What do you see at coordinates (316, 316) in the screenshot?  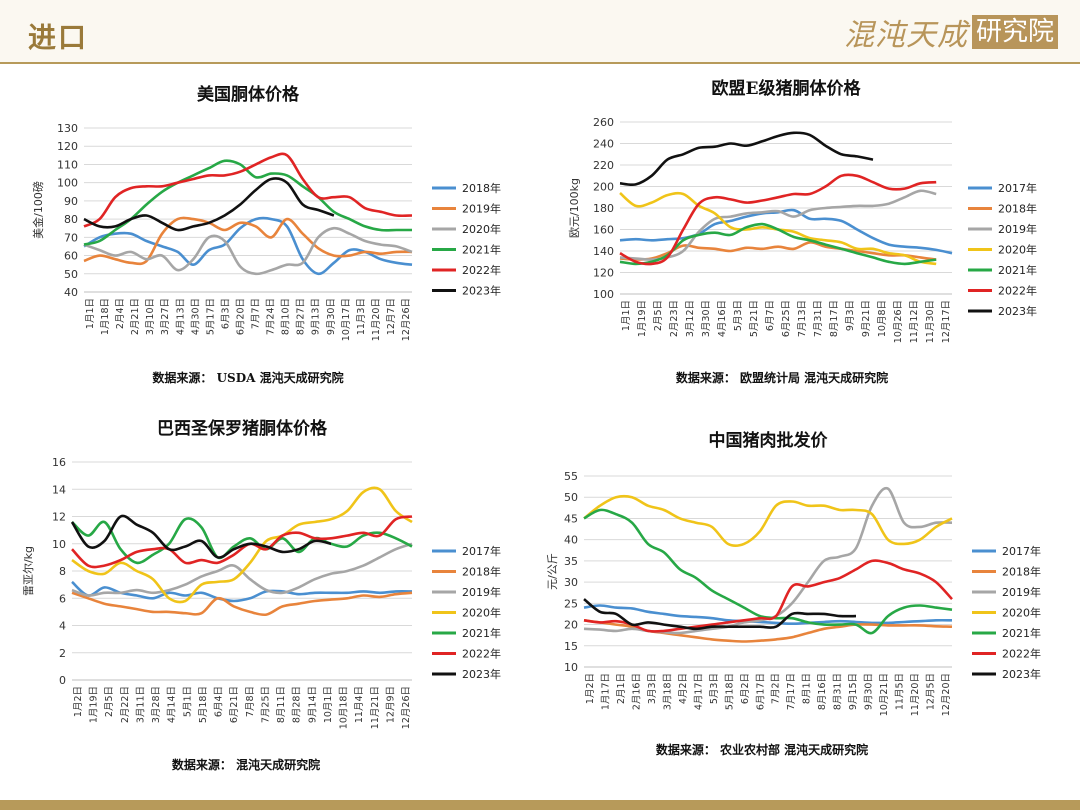 I see `x-tick-label: 9月13日` at bounding box center [316, 316].